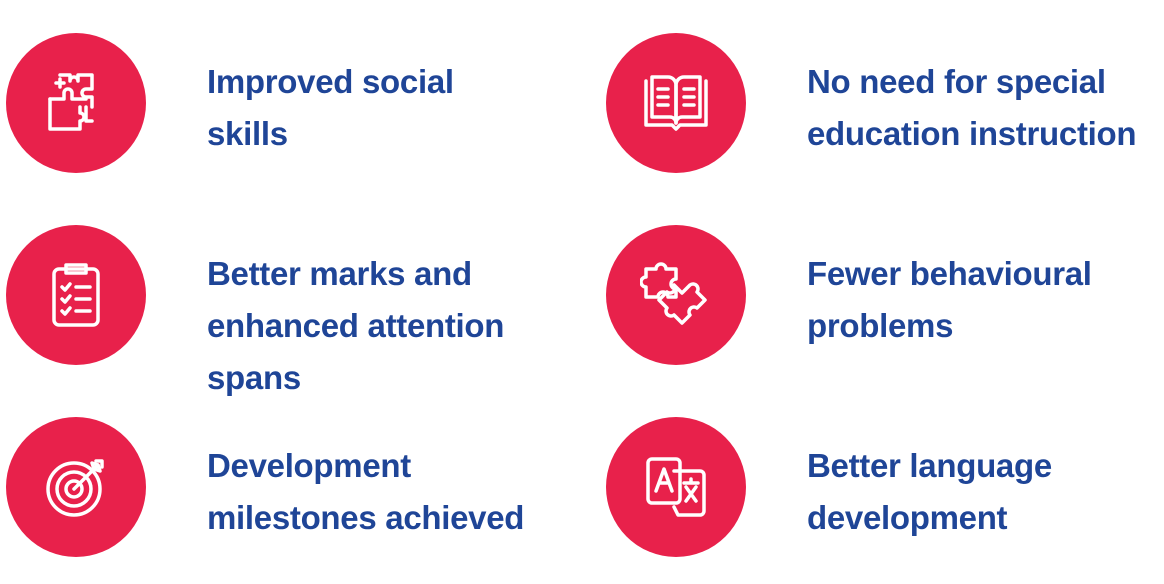 Image resolution: width=1164 pixels, height=584 pixels. What do you see at coordinates (929, 465) in the screenshot?
I see `benefit-line: Better language` at bounding box center [929, 465].